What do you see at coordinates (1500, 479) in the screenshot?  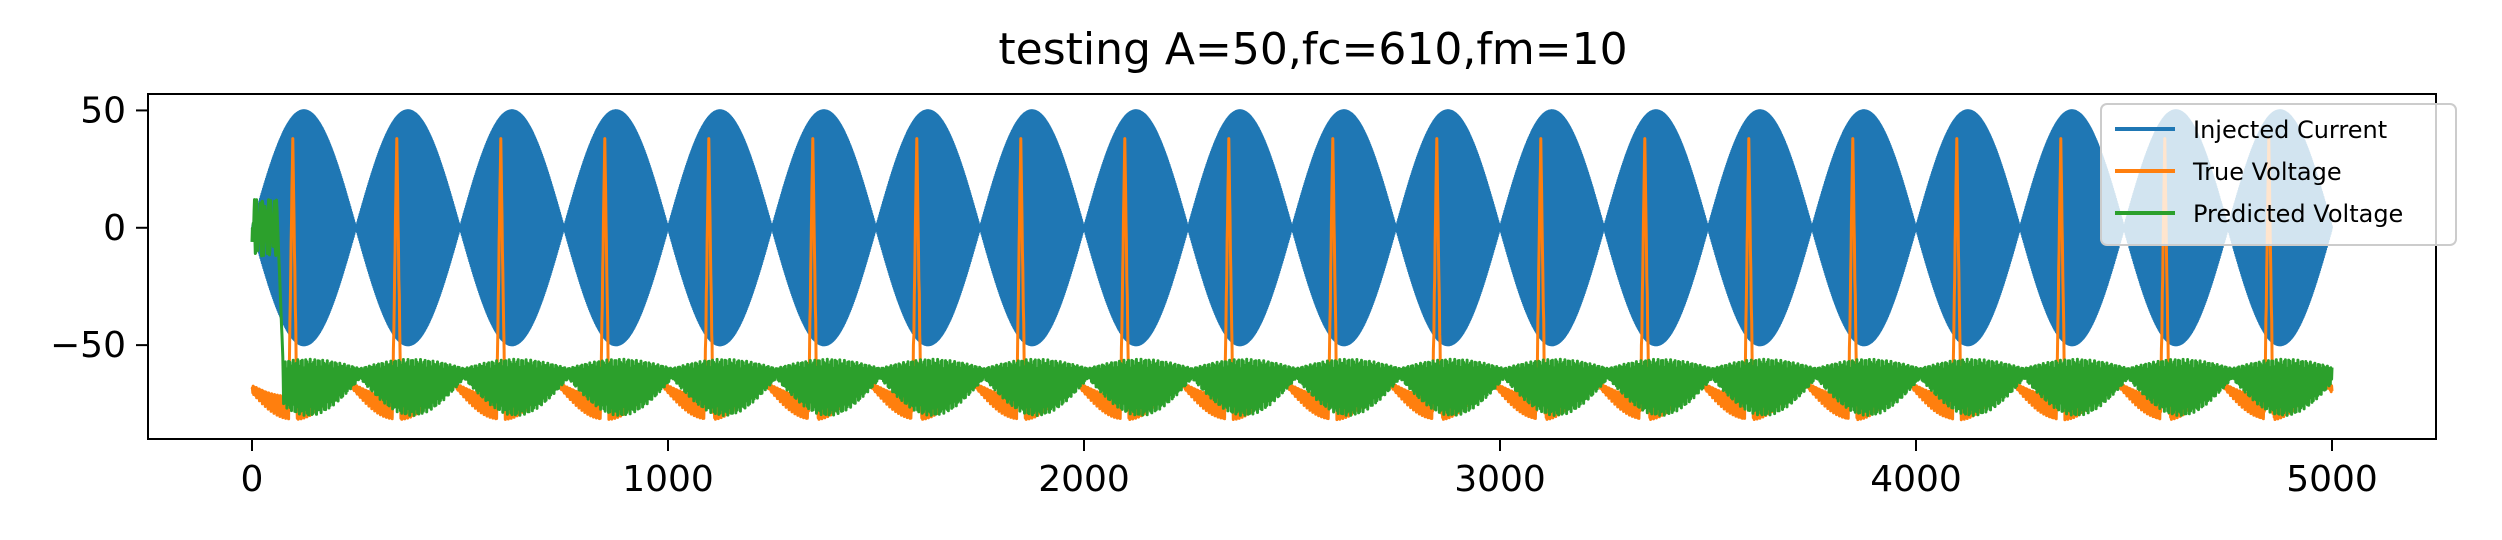 I see `x-tick-label: 3000` at bounding box center [1500, 479].